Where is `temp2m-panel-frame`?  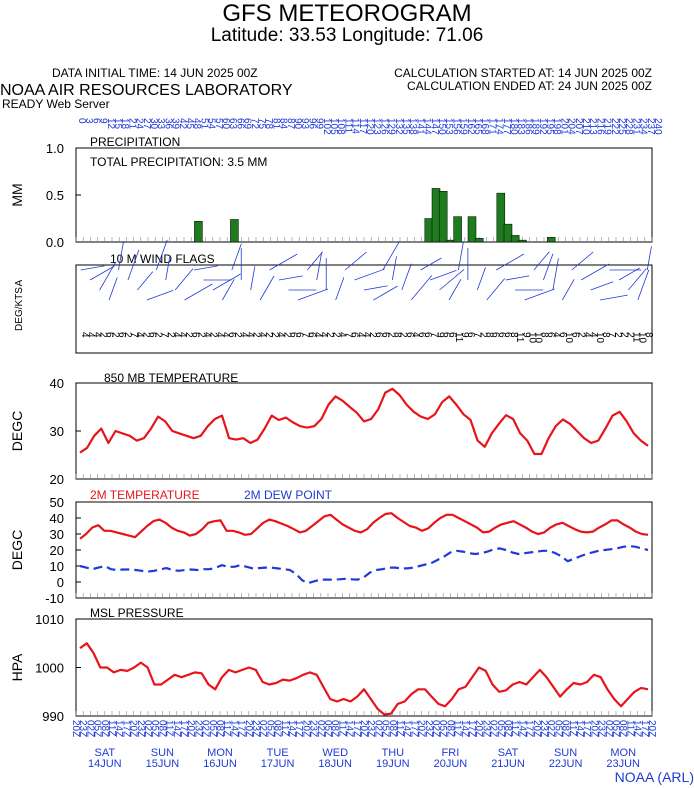 temp2m-panel-frame is located at coordinates (364, 550).